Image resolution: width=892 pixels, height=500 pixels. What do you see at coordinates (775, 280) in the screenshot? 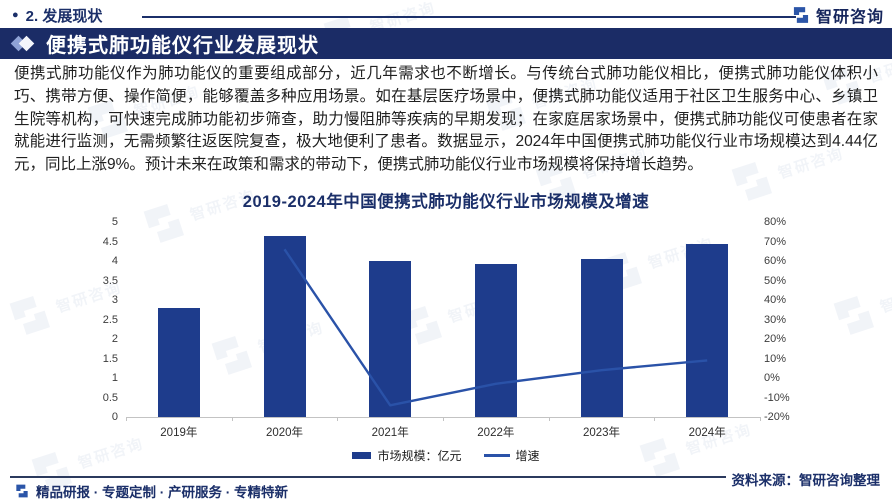
I see `right-axis-tick: 50%` at bounding box center [775, 280].